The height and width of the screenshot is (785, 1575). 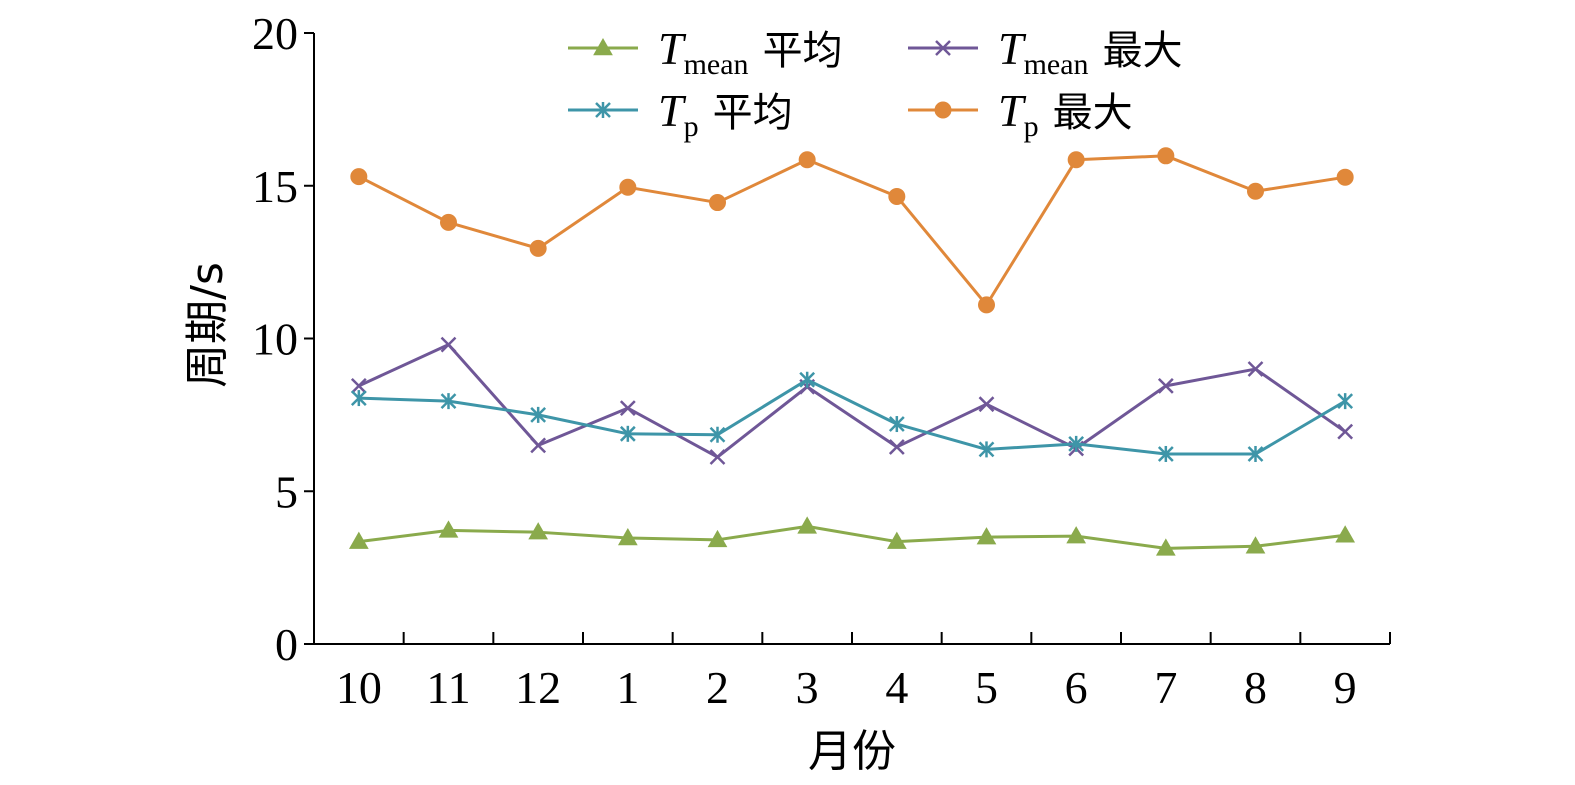 I want to click on legend-item: Tmean 最大, so click(x=1045, y=52).